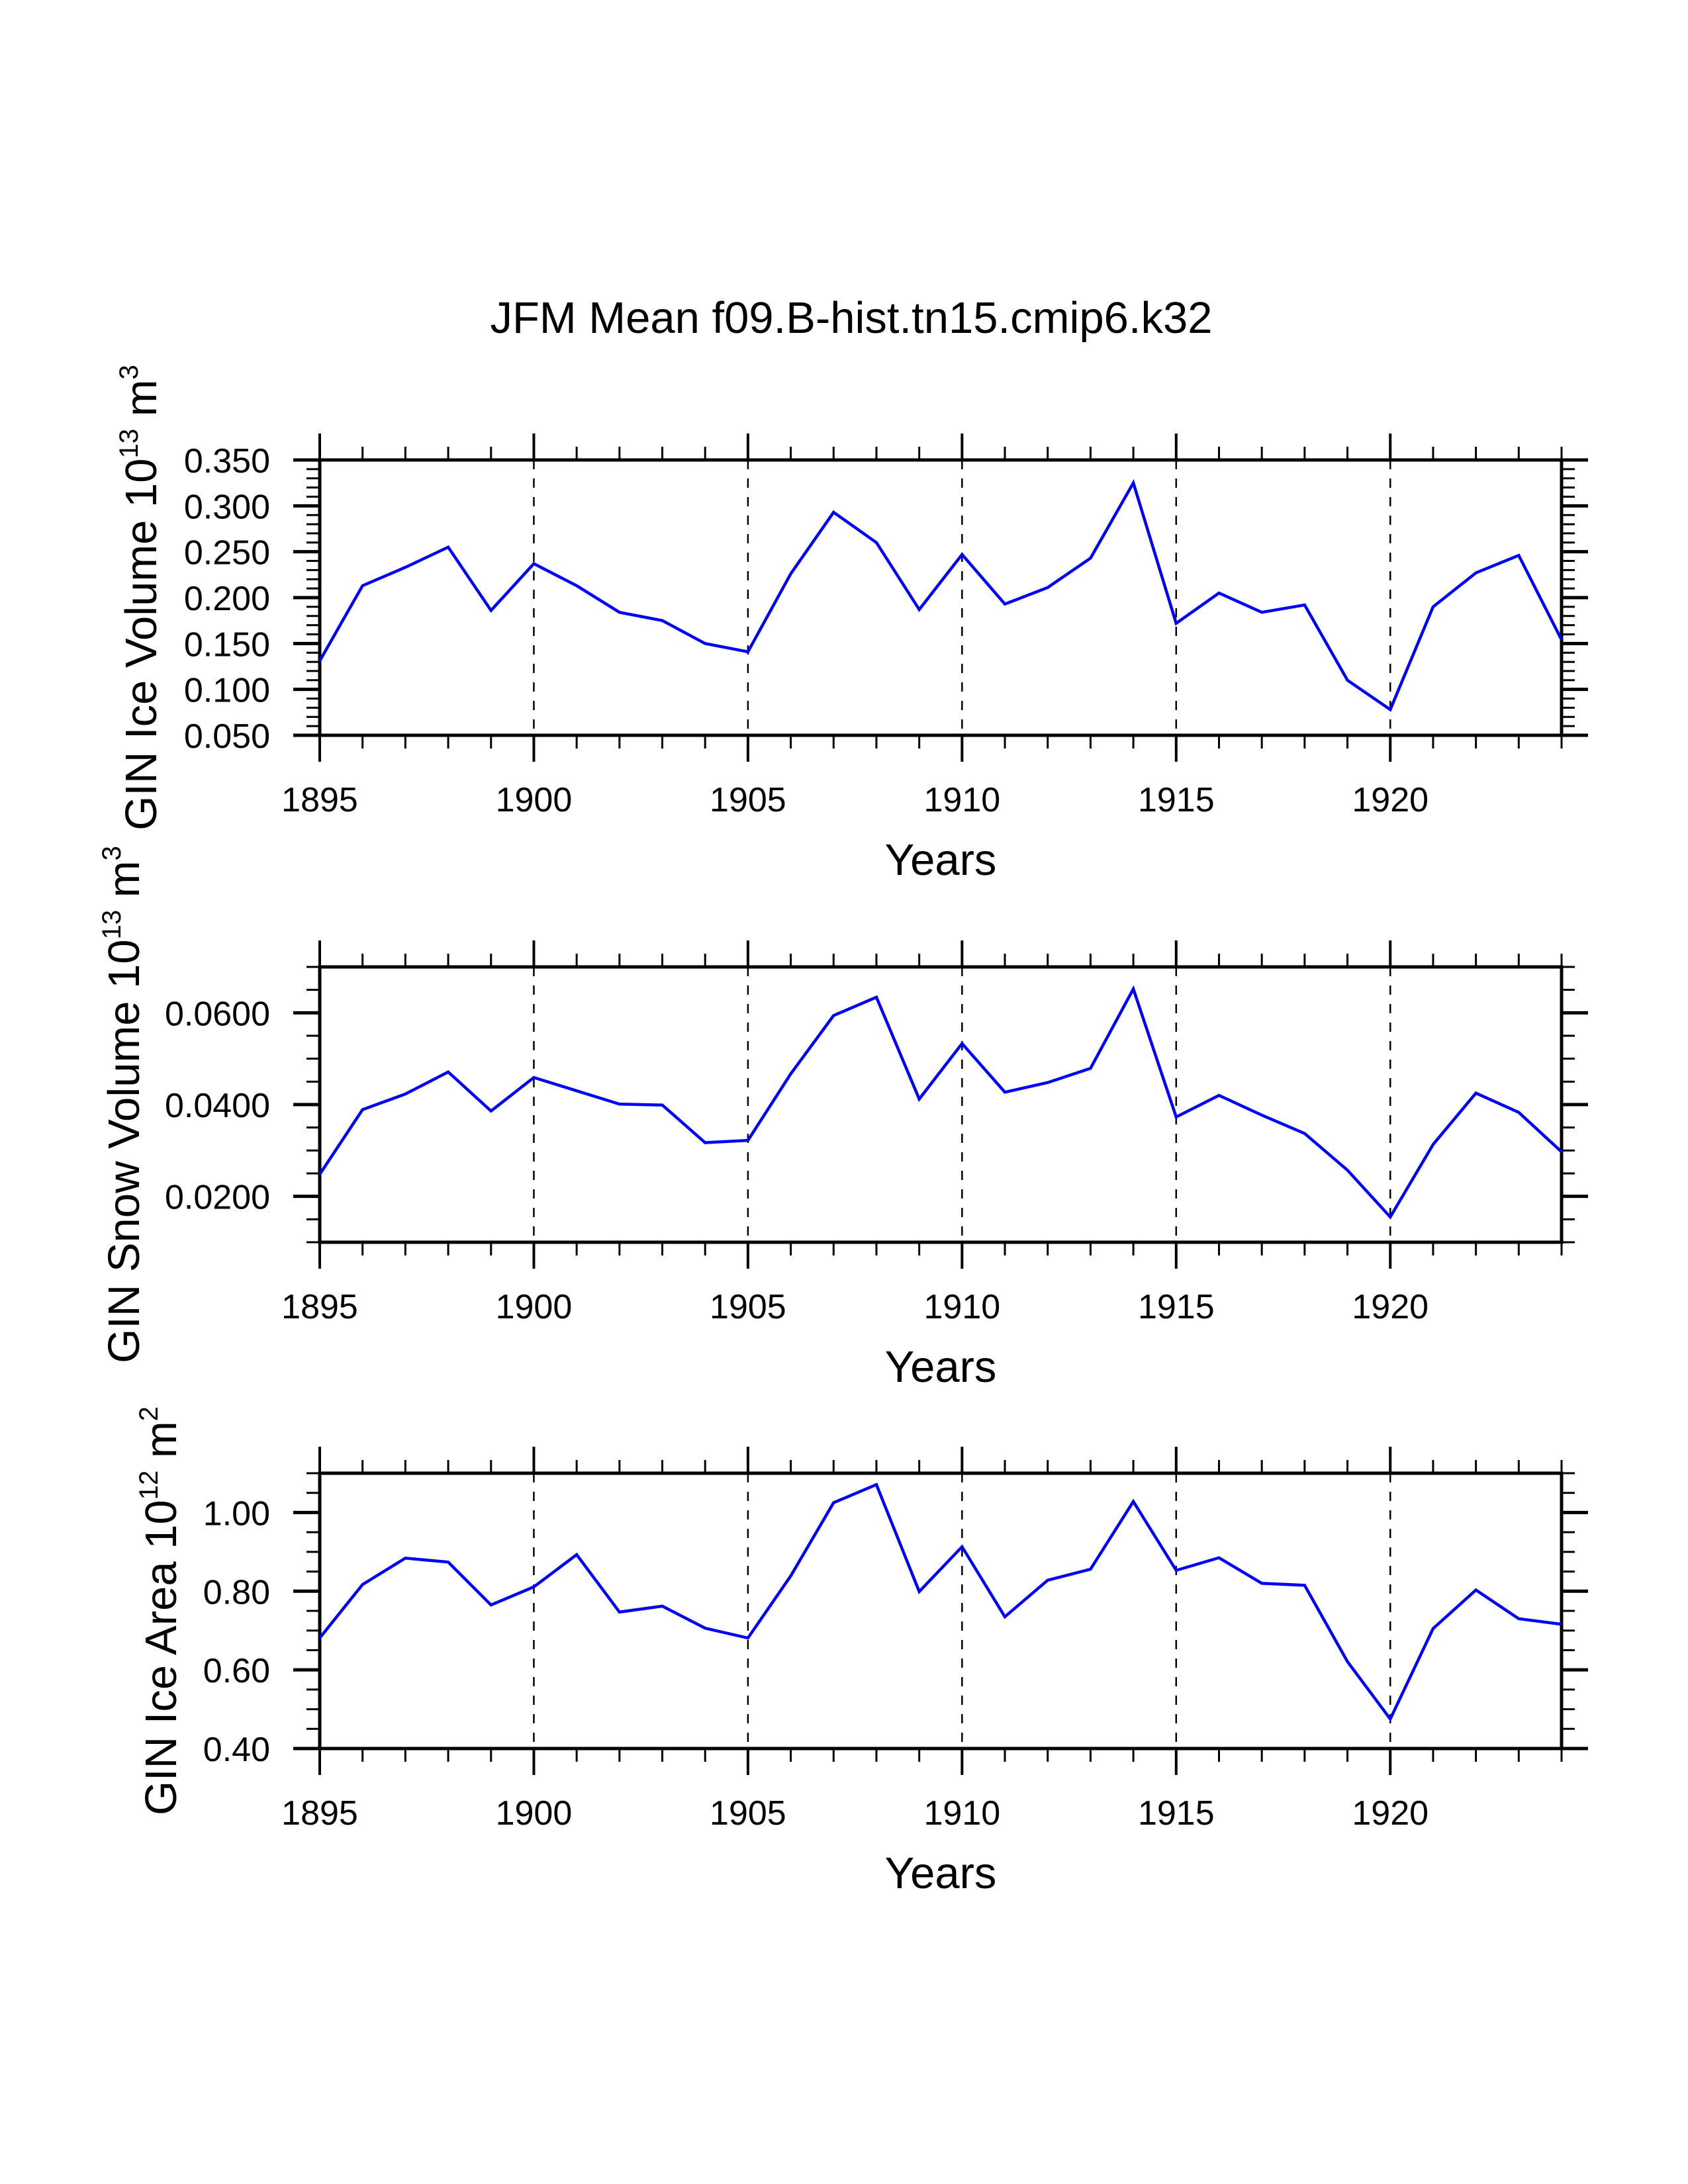 Image resolution: width=1688 pixels, height=2184 pixels. Describe the element at coordinates (227, 736) in the screenshot. I see `y-tick-label: 0.050` at that location.